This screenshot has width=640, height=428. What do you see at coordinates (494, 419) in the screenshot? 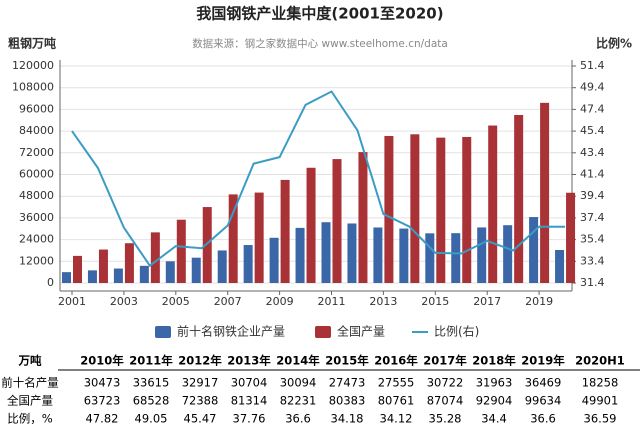
I see `table-cell: 34.4` at bounding box center [494, 419].